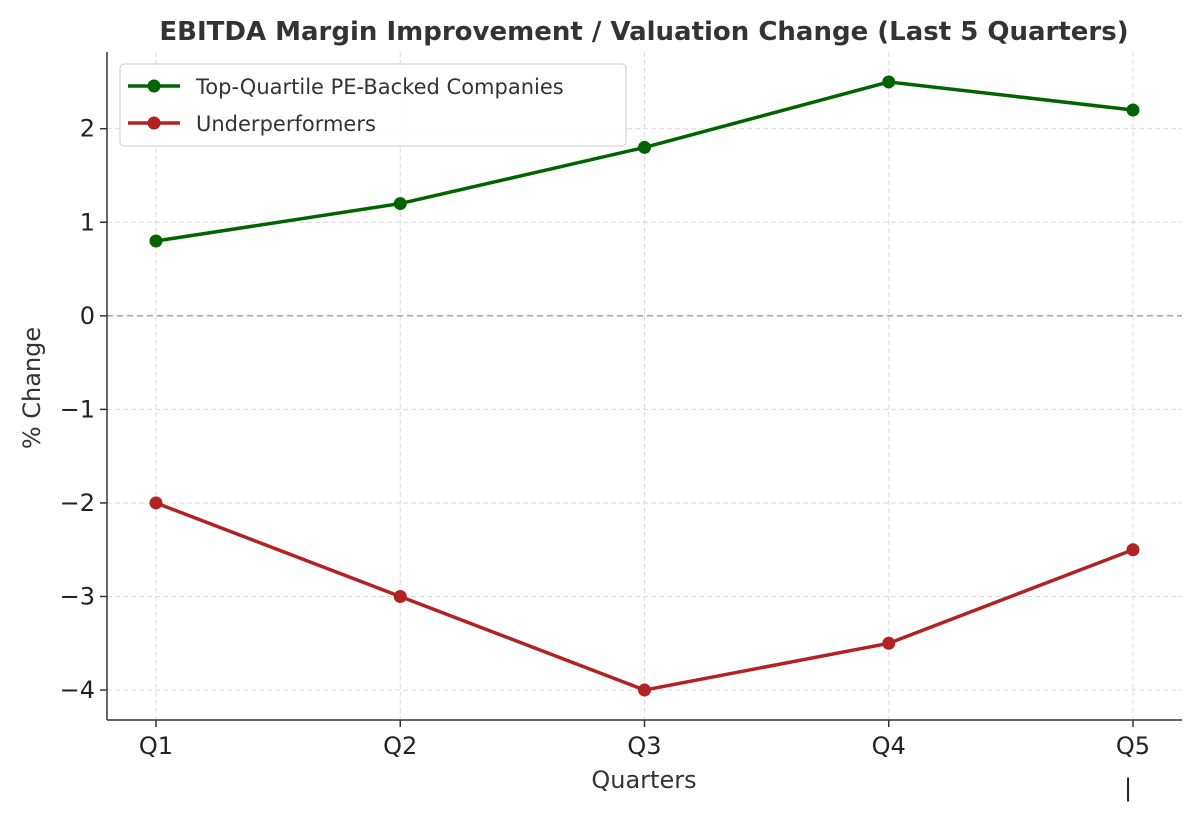 The width and height of the screenshot is (1200, 813). Describe the element at coordinates (643, 780) in the screenshot. I see `x-axis-label: Quarters` at that location.